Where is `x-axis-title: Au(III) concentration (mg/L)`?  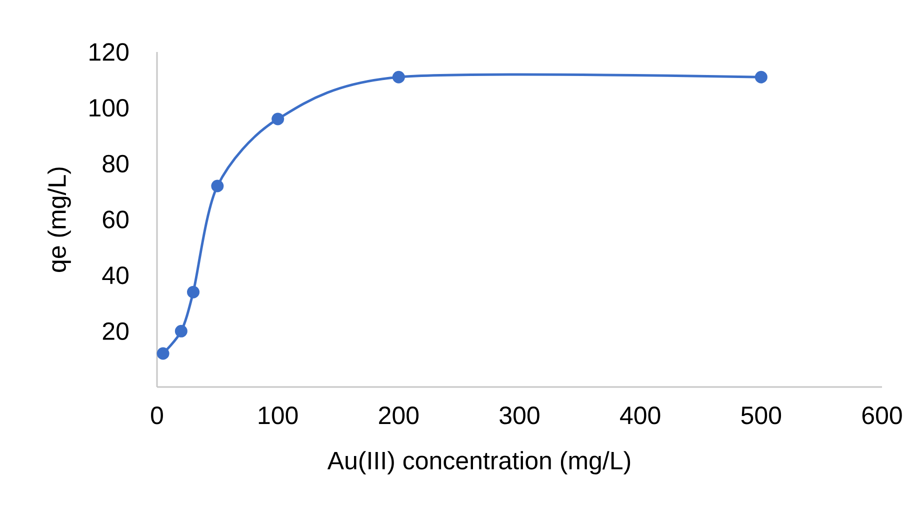 x-axis-title: Au(III) concentration (mg/L) is located at coordinates (478, 462).